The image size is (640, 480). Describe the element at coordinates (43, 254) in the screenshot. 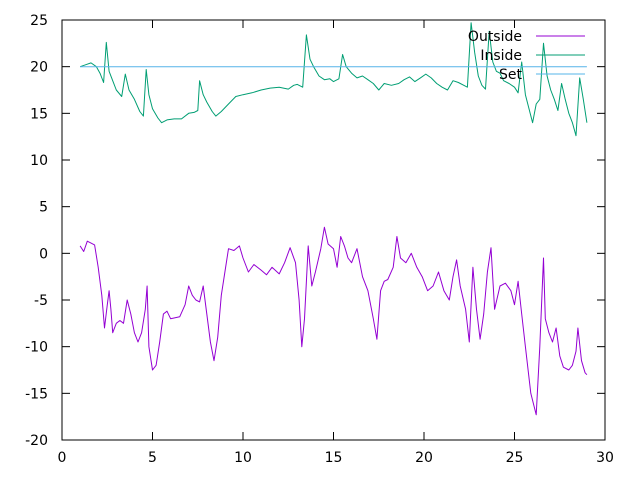

I see `y-tick-label: 0` at that location.